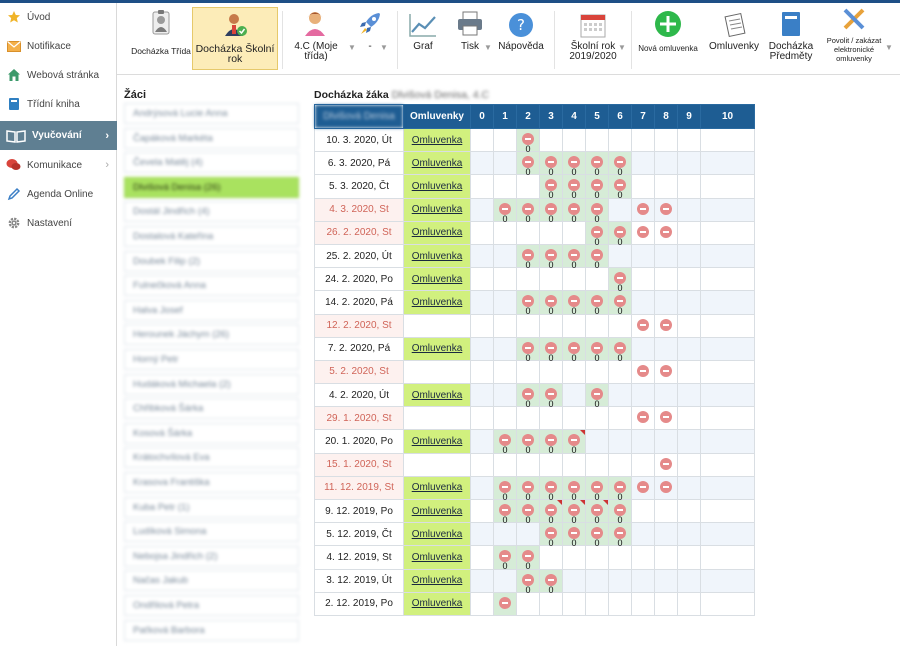  What do you see at coordinates (58, 46) in the screenshot?
I see `sidebar-item-notifikace: Notifikace` at bounding box center [58, 46].